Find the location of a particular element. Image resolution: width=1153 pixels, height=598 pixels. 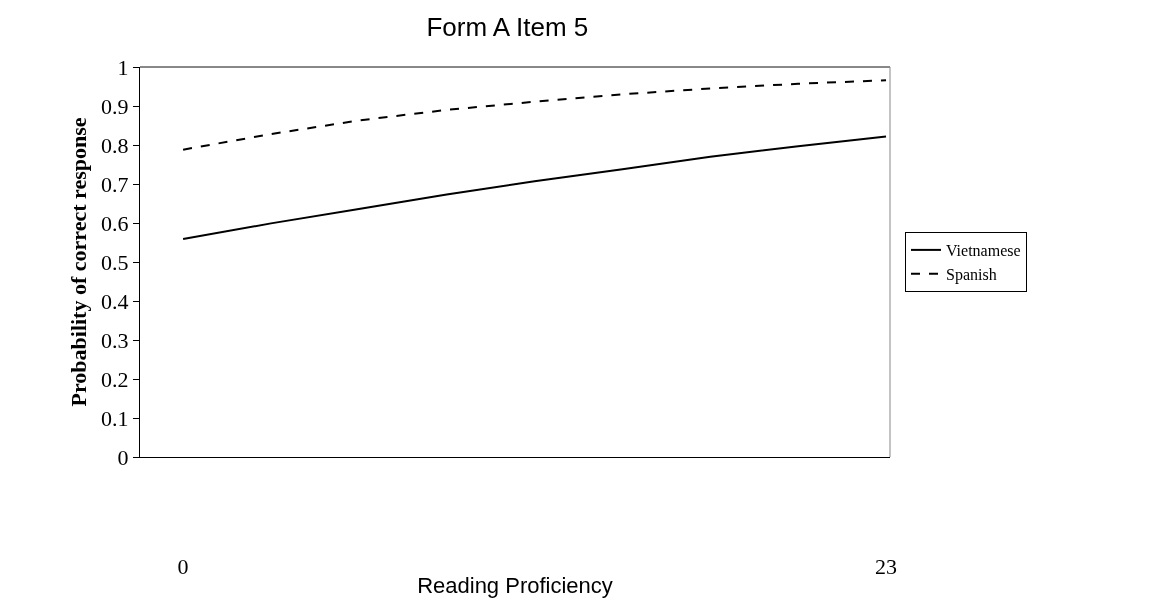

legend-label: Vietnamese is located at coordinates (983, 251).